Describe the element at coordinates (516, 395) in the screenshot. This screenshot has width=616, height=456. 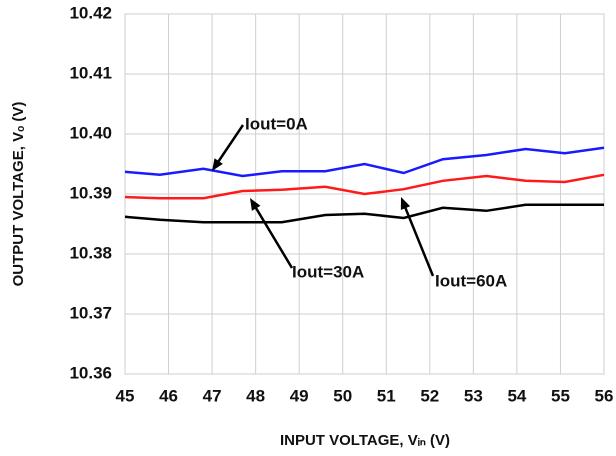
I see `x-tick-label: 54` at that location.